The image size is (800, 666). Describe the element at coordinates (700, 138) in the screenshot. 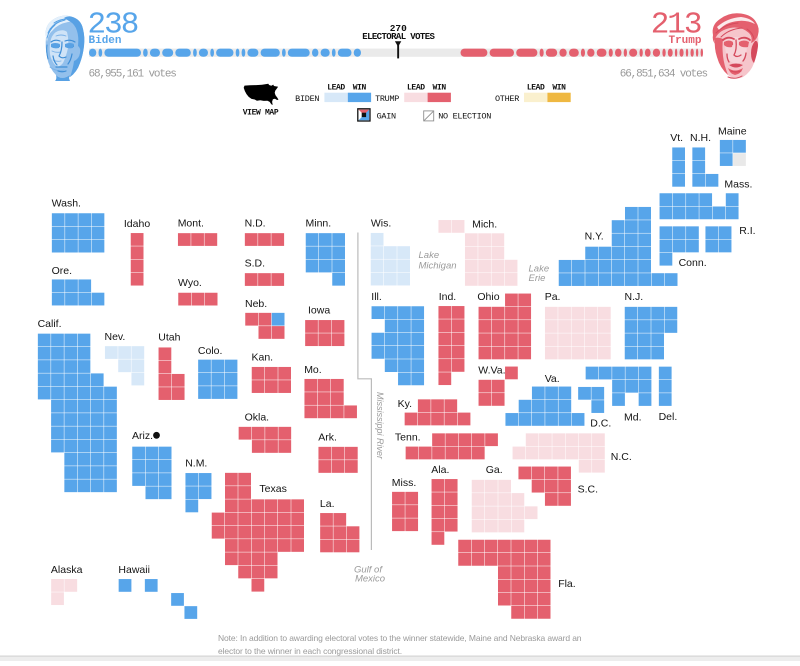

I see `svg-text: N.H.` at that location.